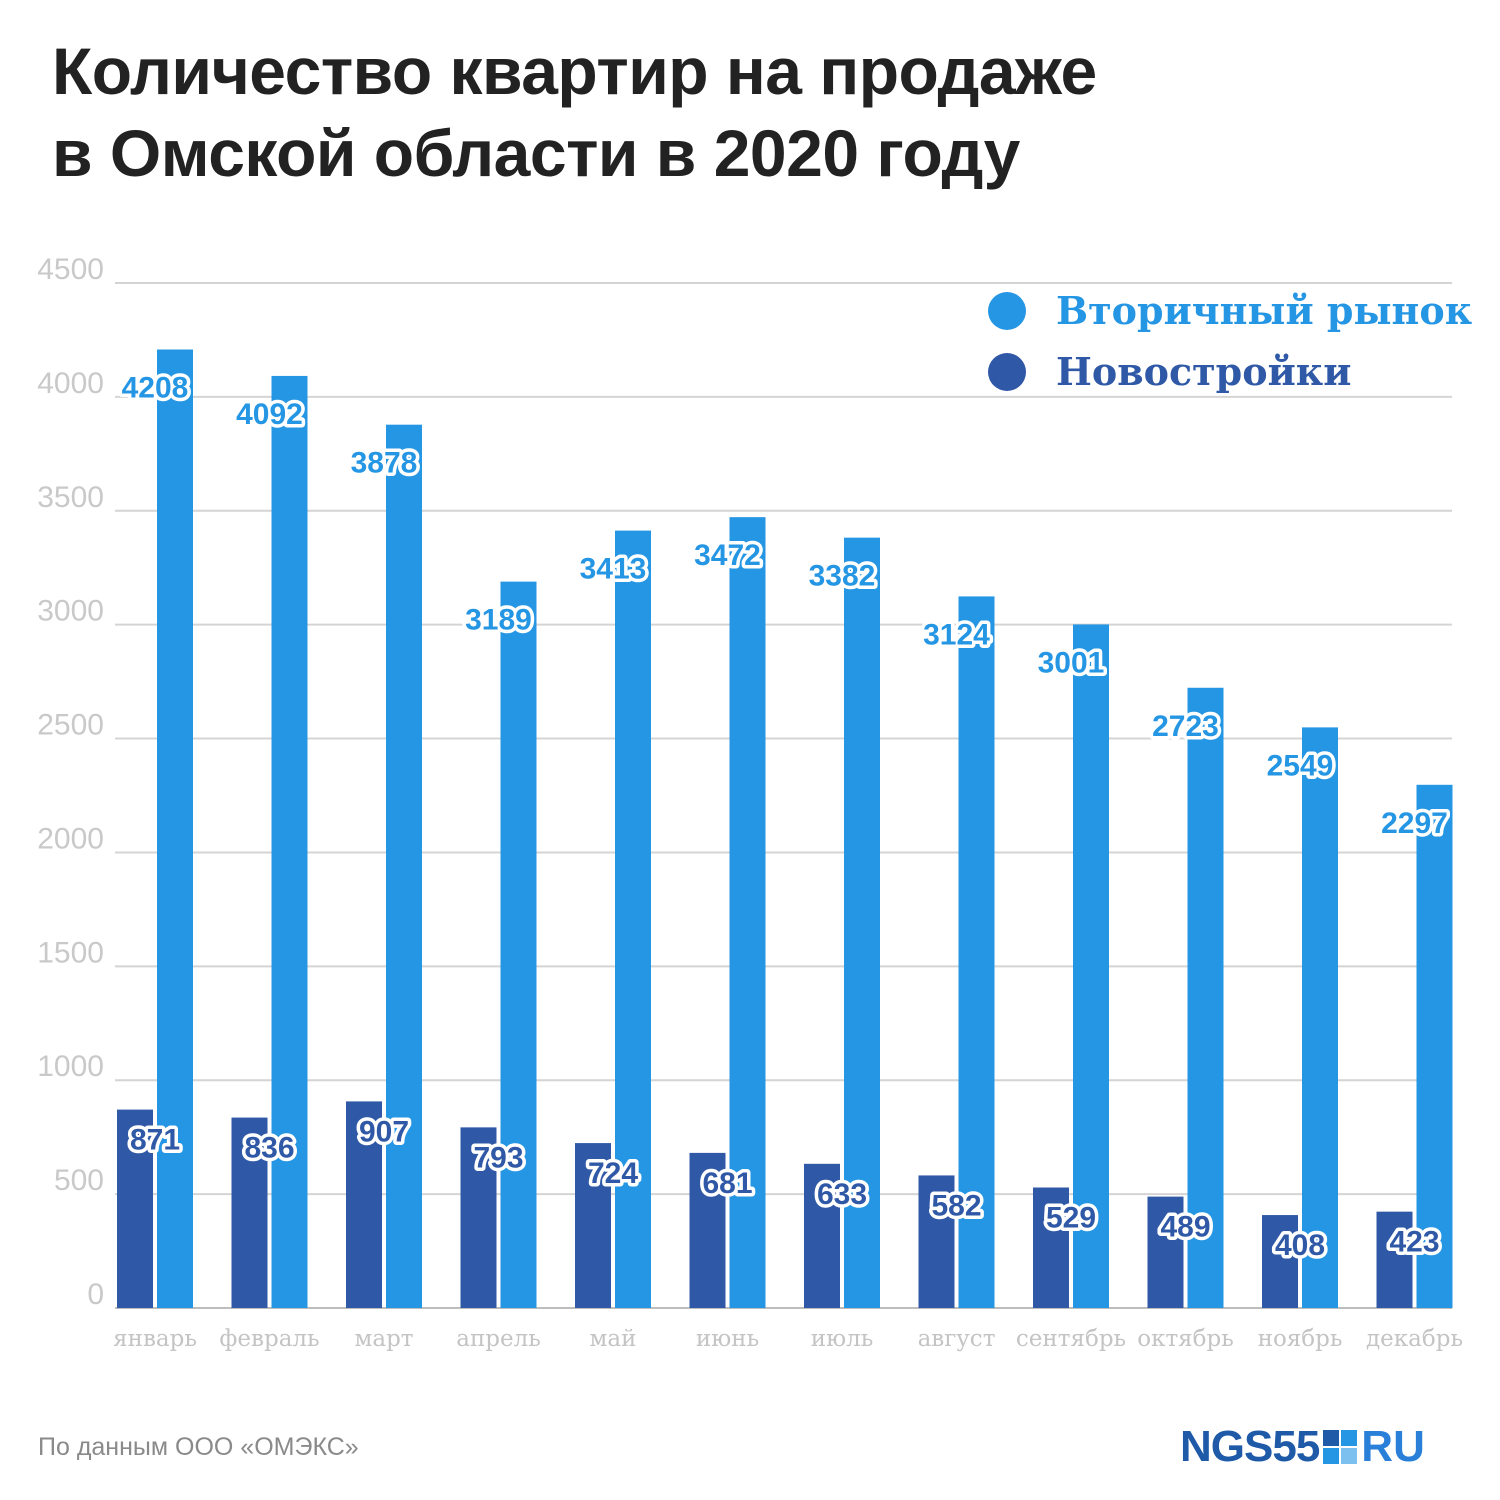 The width and height of the screenshot is (1500, 1500). Describe the element at coordinates (269, 1339) in the screenshot. I see `x-tick-label: февраль` at that location.